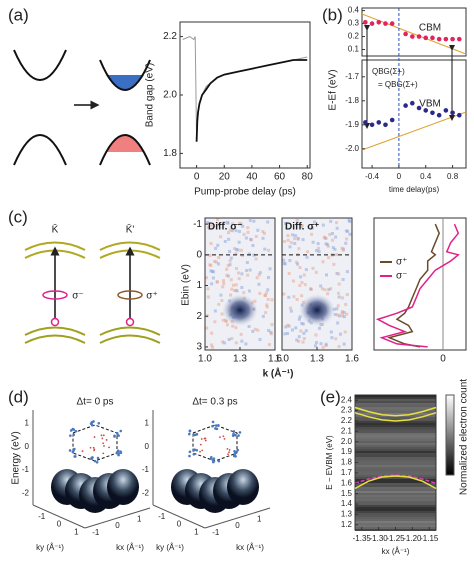 The height and width of the screenshot is (561, 474). I want to click on y-tick-label: 0.4, so click(354, 10).